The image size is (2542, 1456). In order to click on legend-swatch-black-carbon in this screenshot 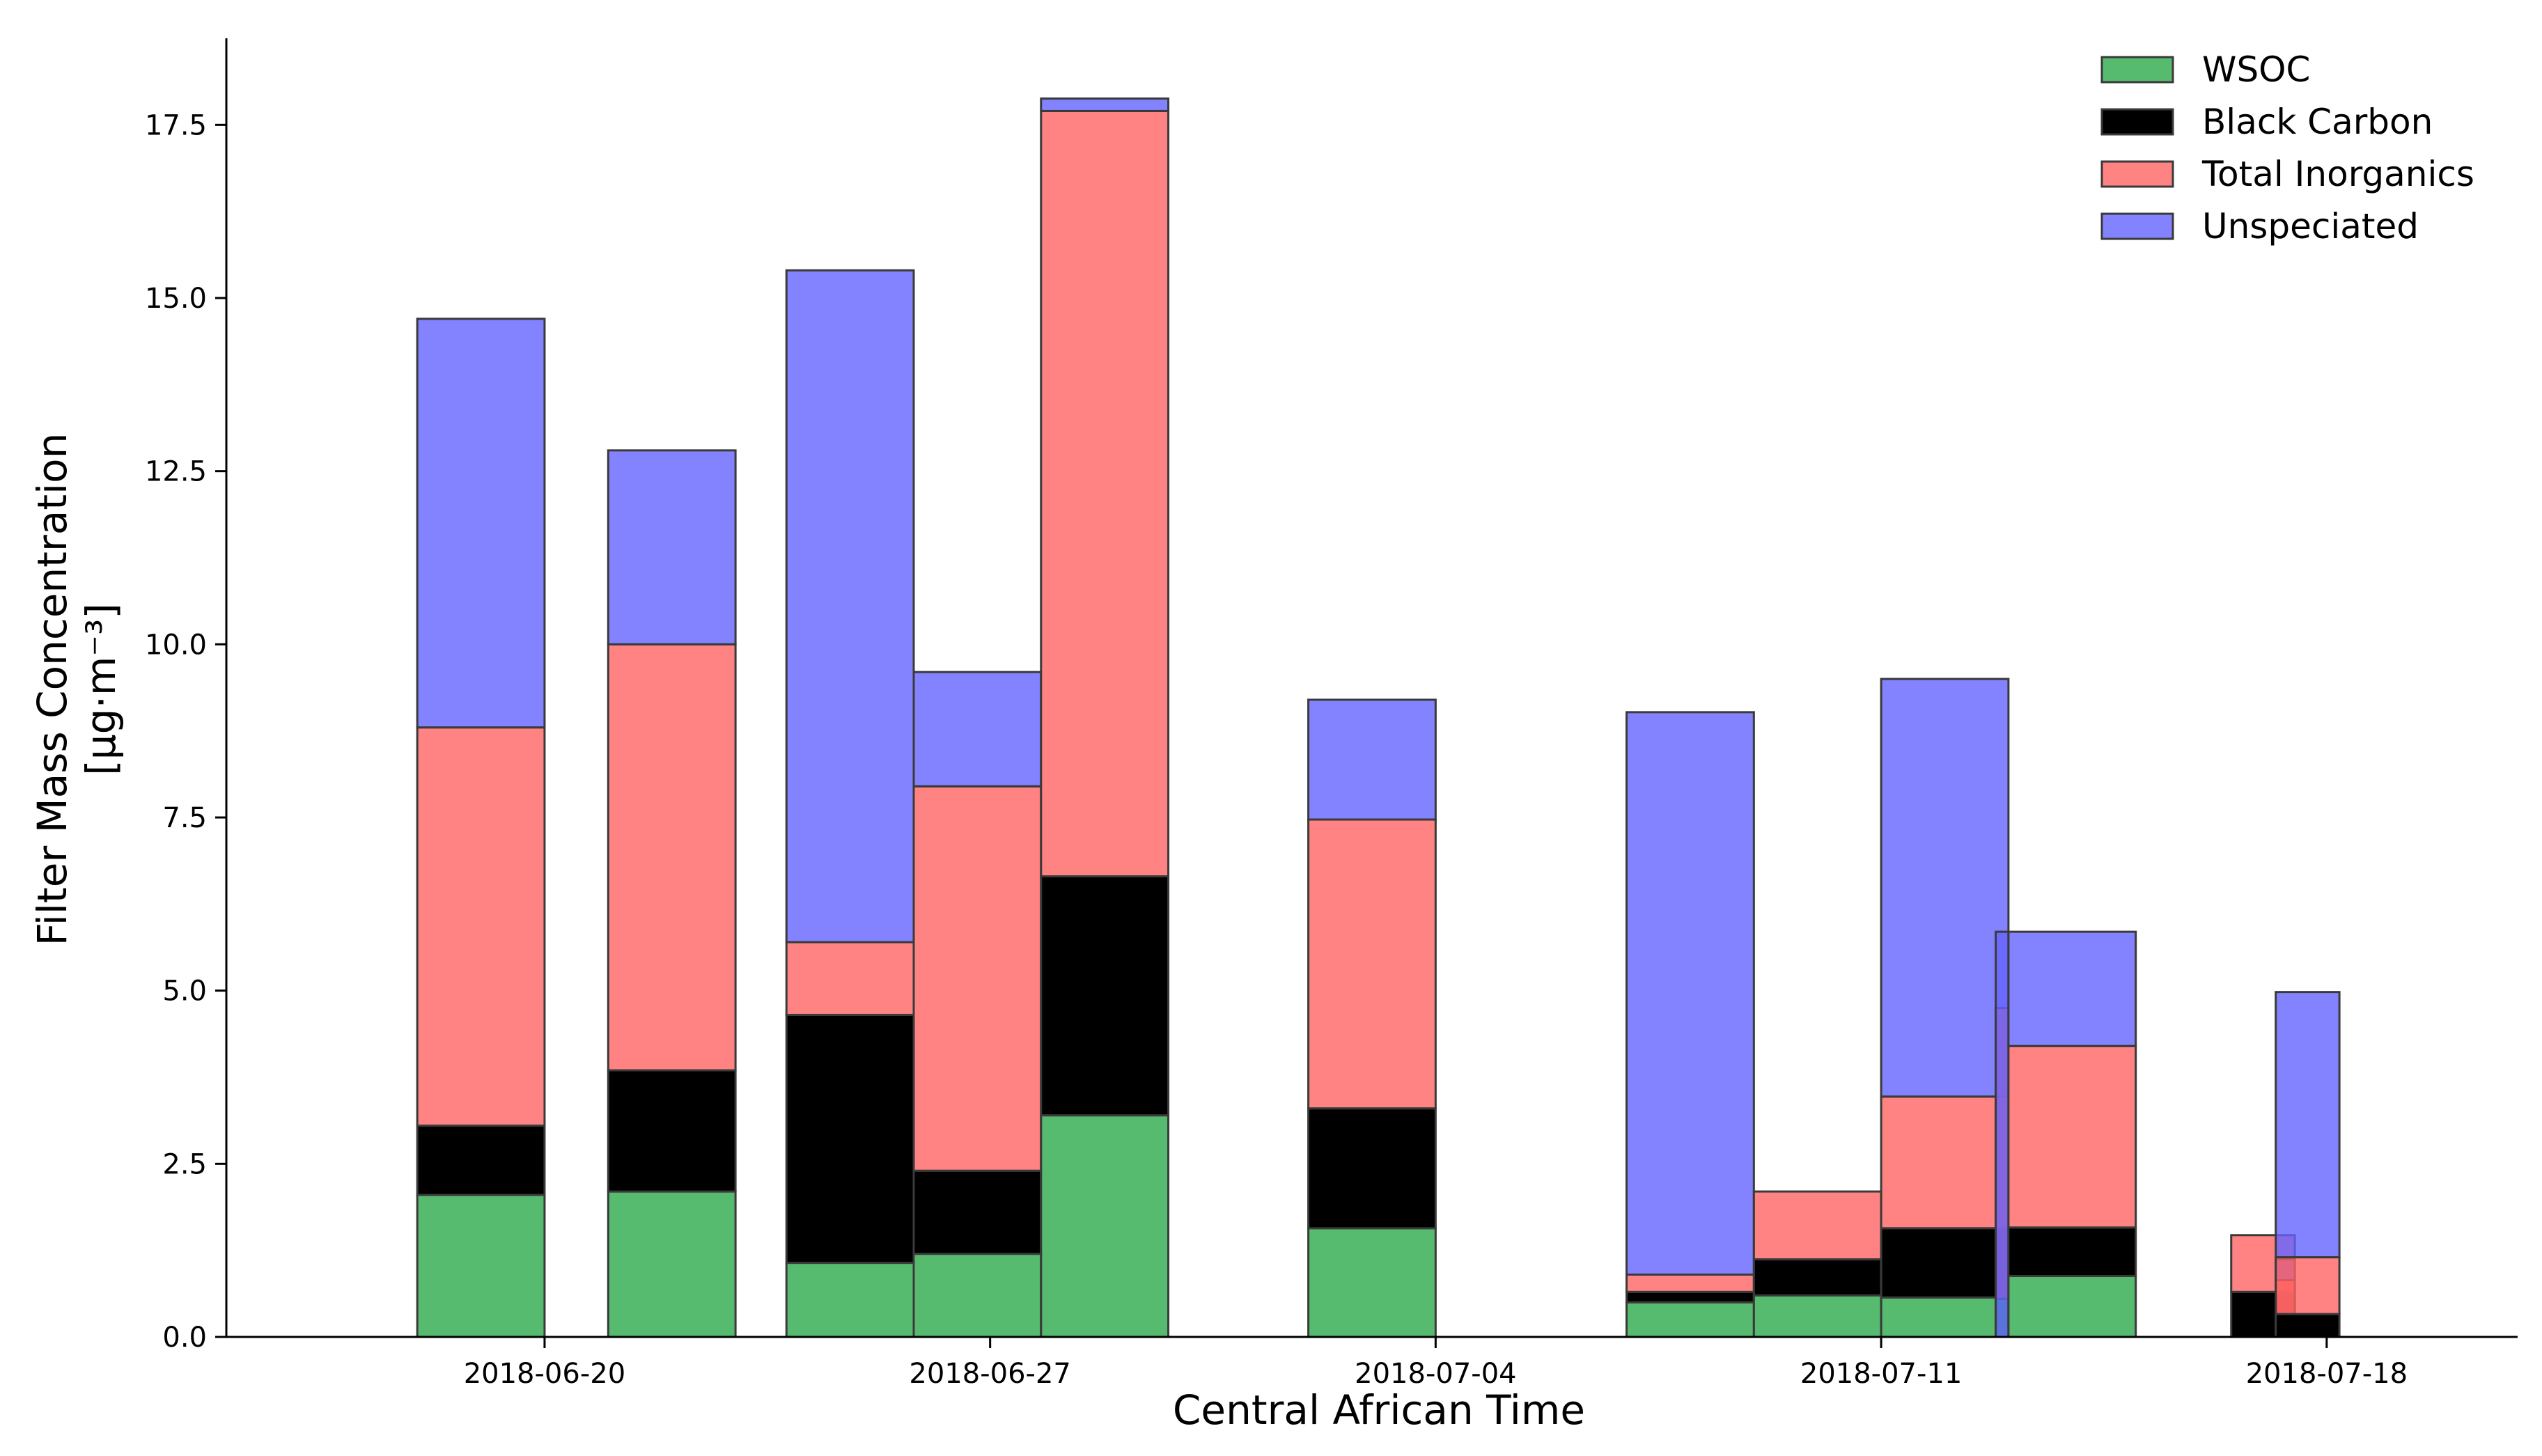, I will do `click(2137, 122)`.